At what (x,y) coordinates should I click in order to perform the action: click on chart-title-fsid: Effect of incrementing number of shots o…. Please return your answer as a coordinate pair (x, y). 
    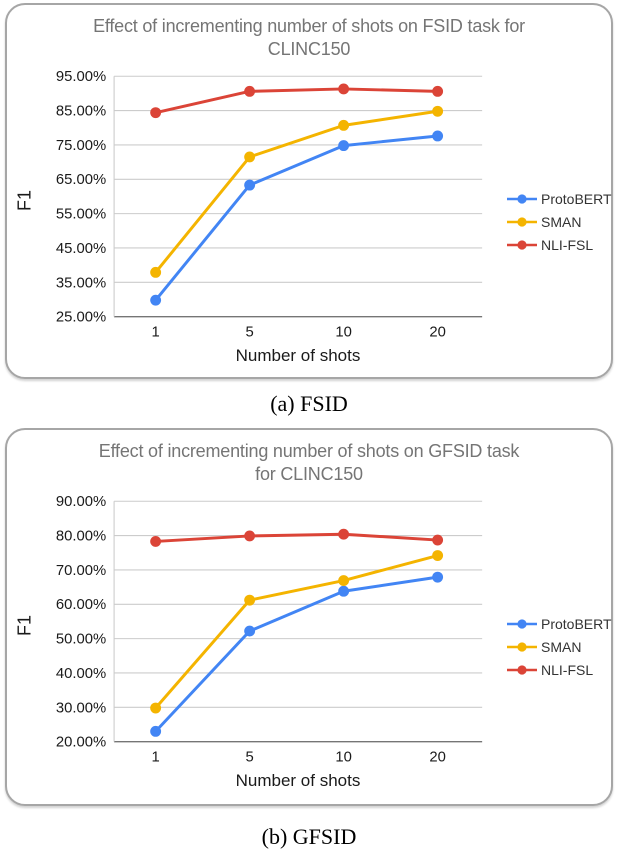
    Looking at the image, I should click on (309, 37).